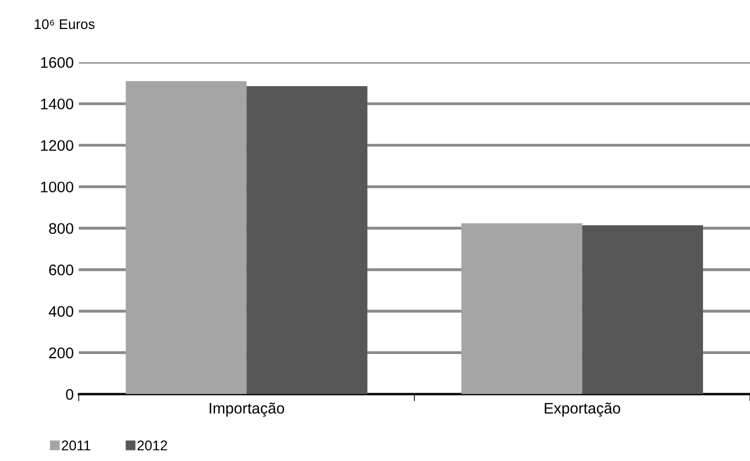 Image resolution: width=750 pixels, height=461 pixels. Describe the element at coordinates (582, 409) in the screenshot. I see `x-tick-label: Exportação` at that location.